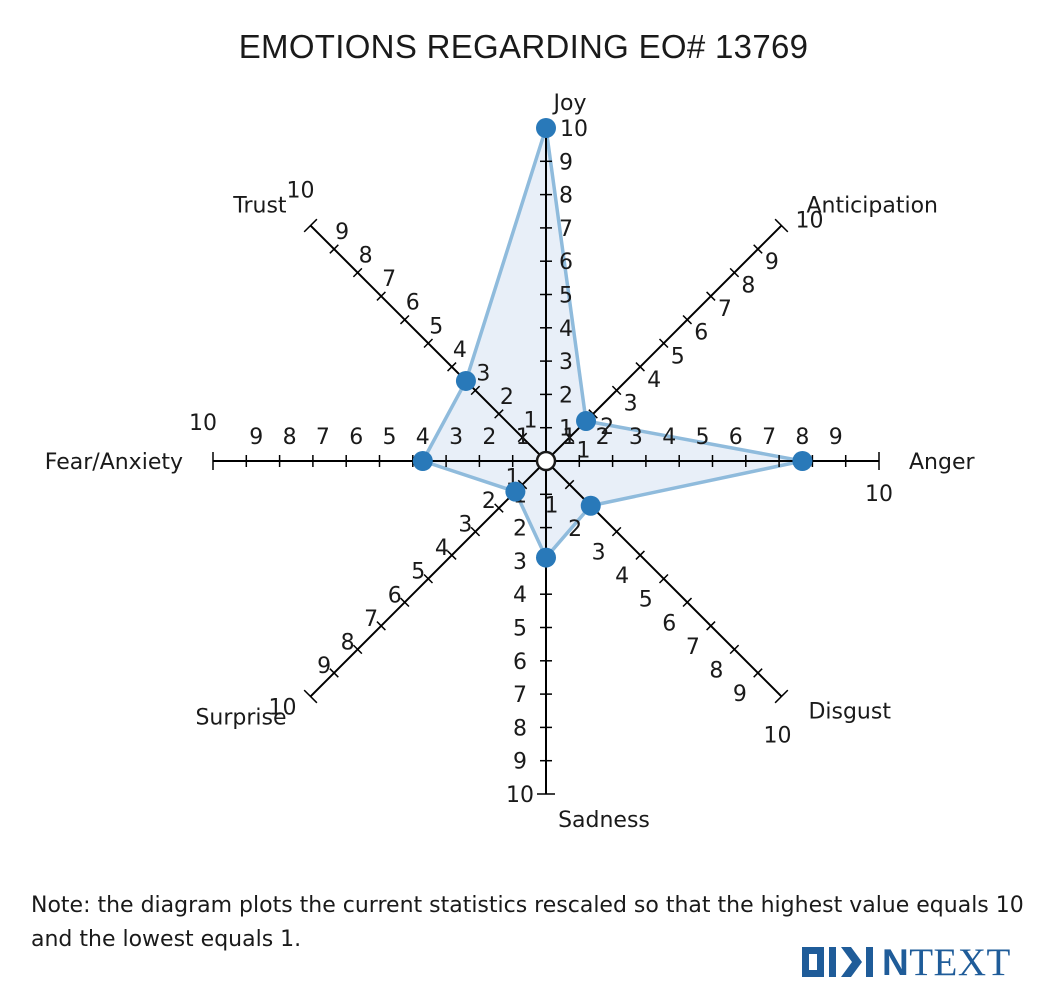 The image size is (1047, 1008). I want to click on axis-label-surprise: Surprise, so click(240, 717).